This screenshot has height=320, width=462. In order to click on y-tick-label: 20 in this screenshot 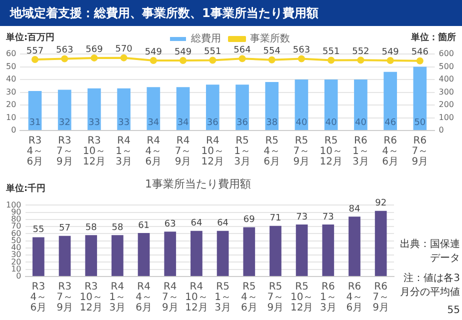, I will do `click(11, 105)`.